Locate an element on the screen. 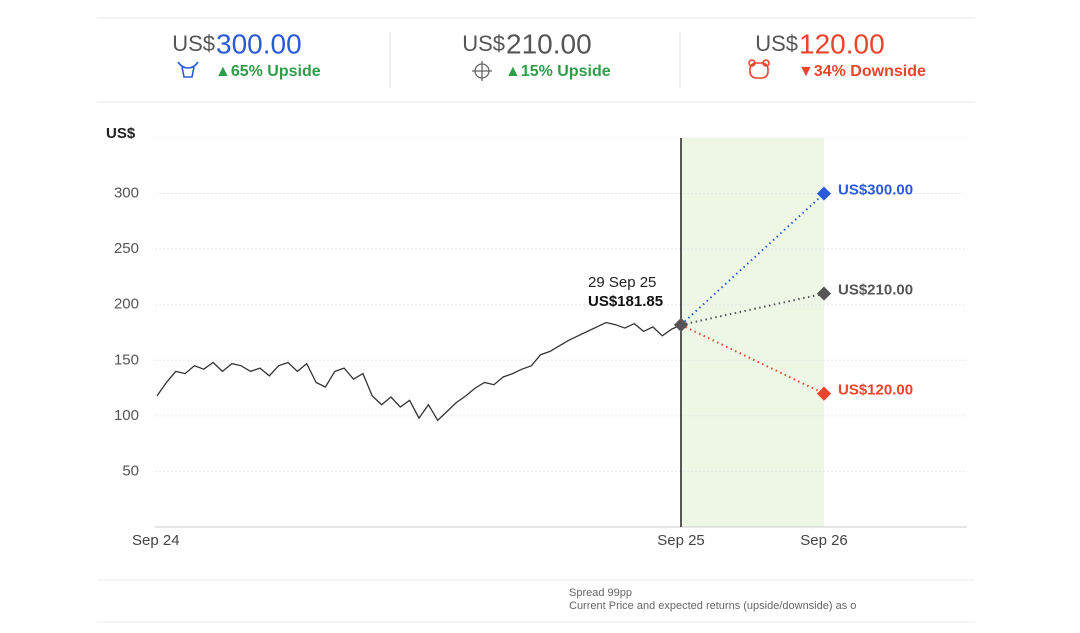 The height and width of the screenshot is (633, 1080). bear-icon is located at coordinates (759, 69).